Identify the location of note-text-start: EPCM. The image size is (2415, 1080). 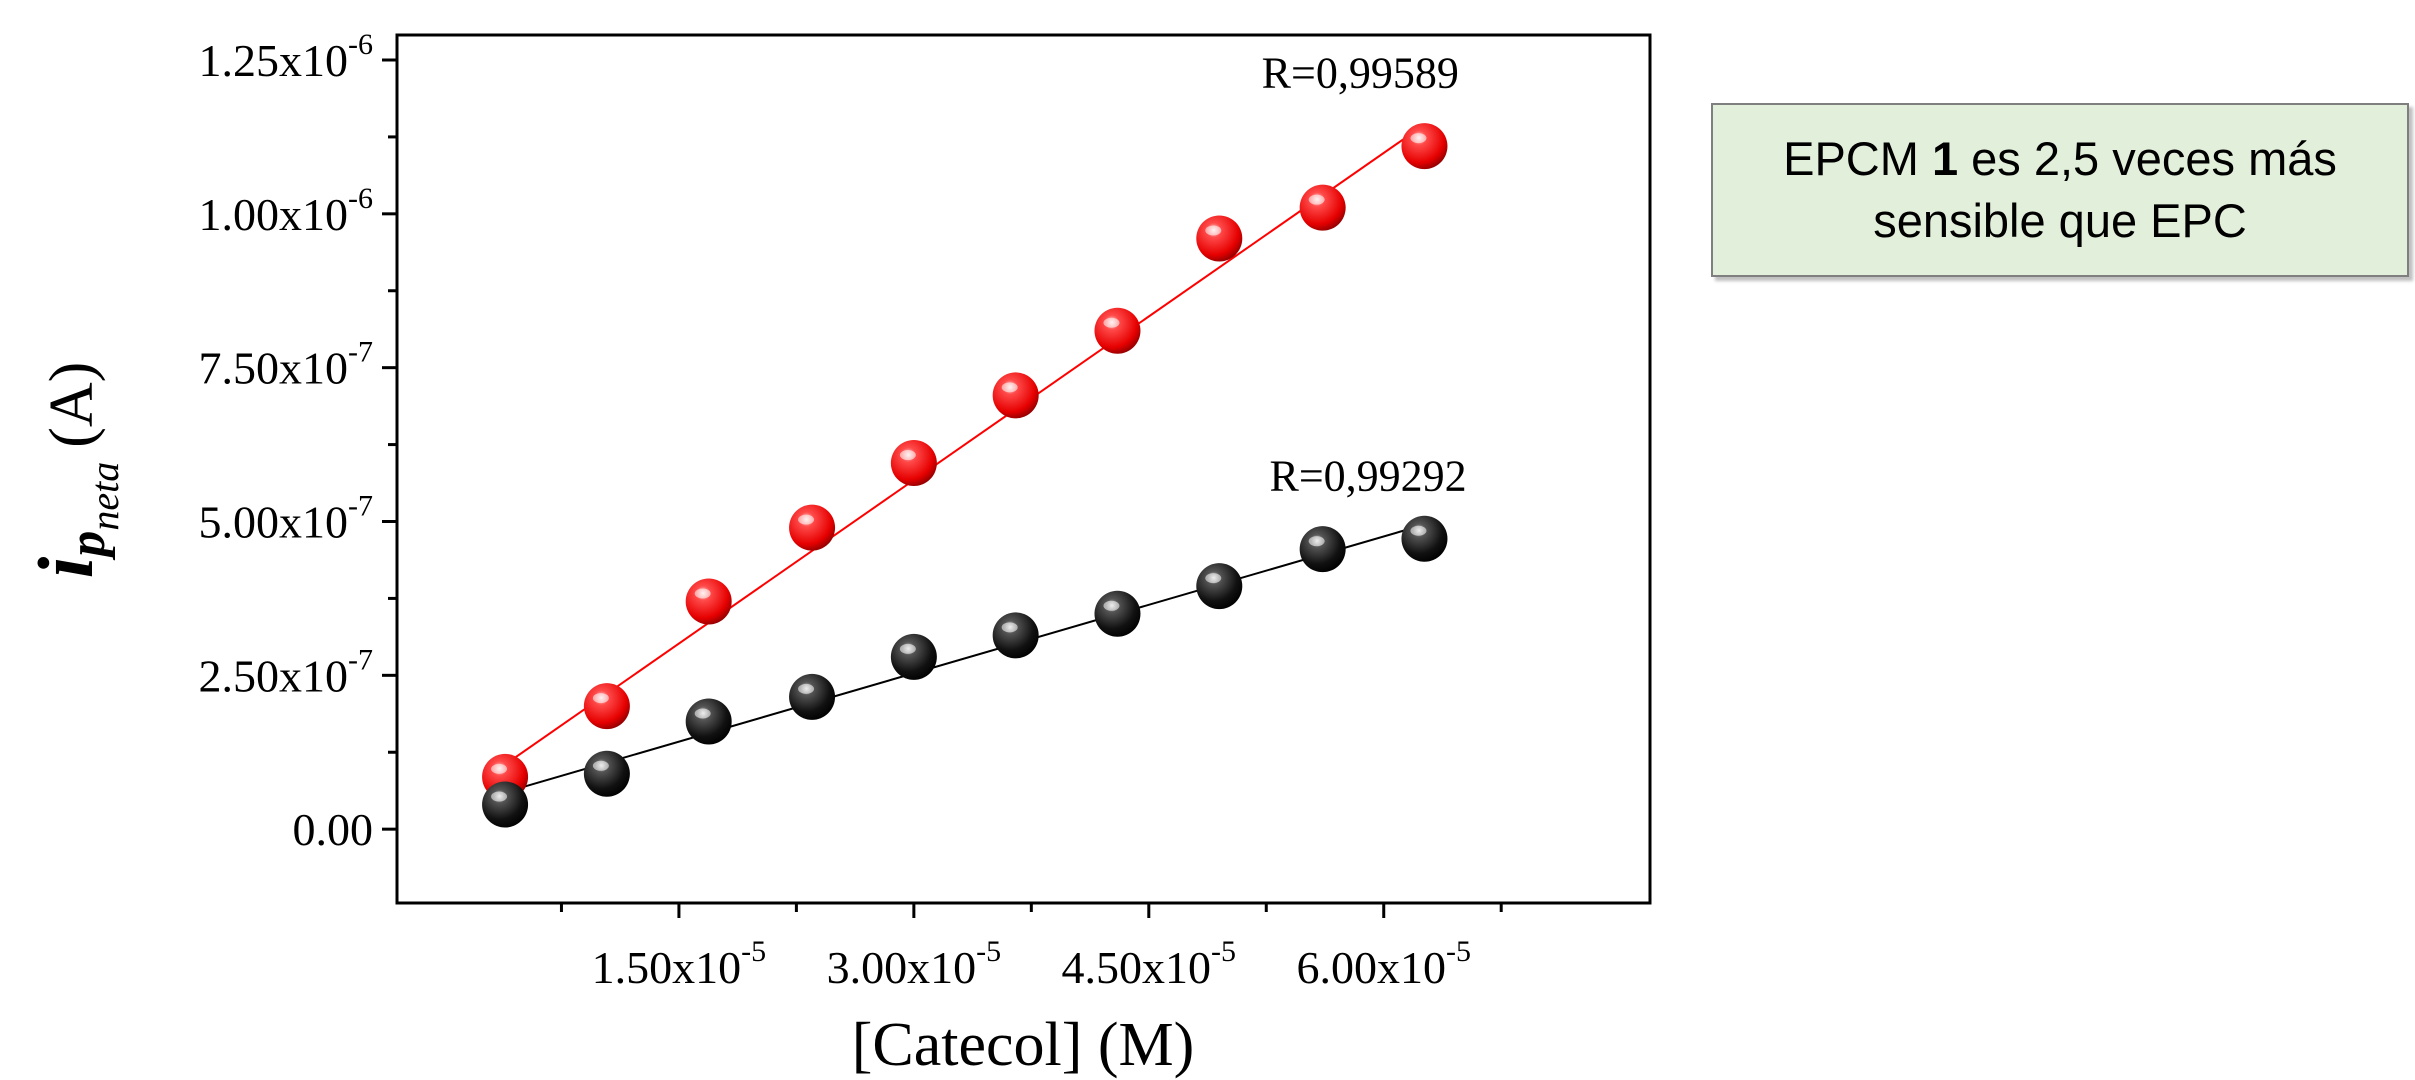
(1857, 158).